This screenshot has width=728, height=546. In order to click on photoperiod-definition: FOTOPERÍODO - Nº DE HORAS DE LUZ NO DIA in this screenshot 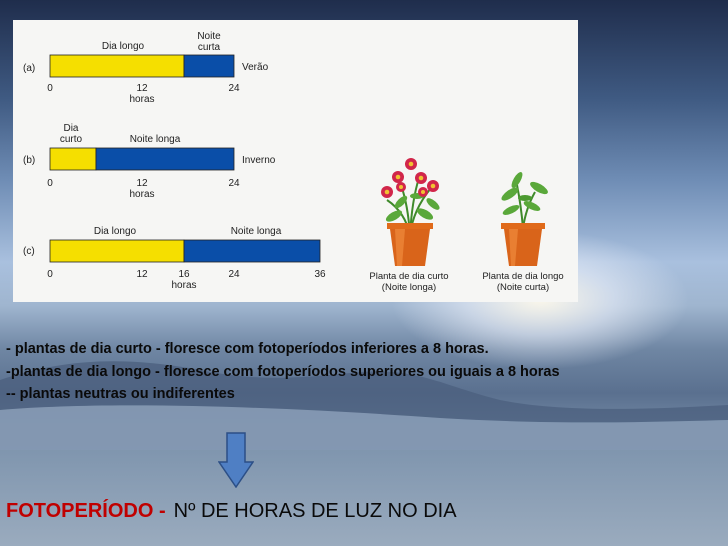, I will do `click(231, 511)`.